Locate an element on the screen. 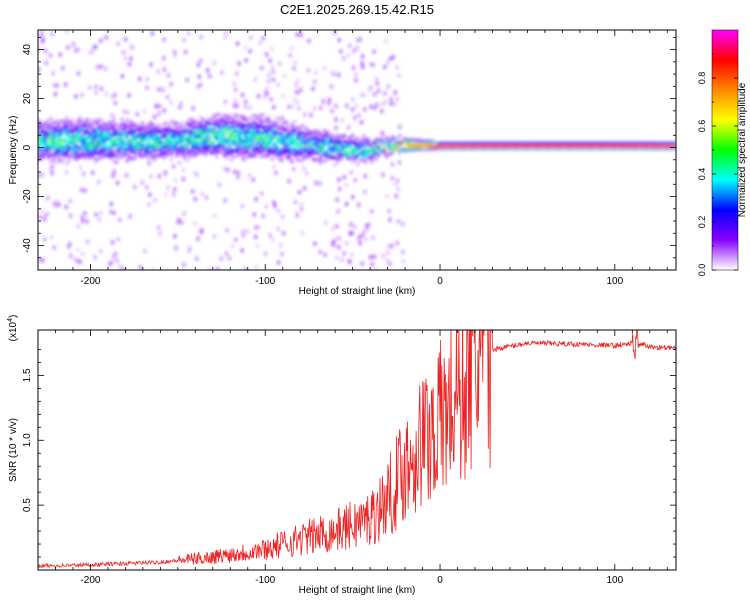 Image resolution: width=750 pixels, height=605 pixels. spectrogram-x-label: Height of straight line (km) is located at coordinates (357, 291).